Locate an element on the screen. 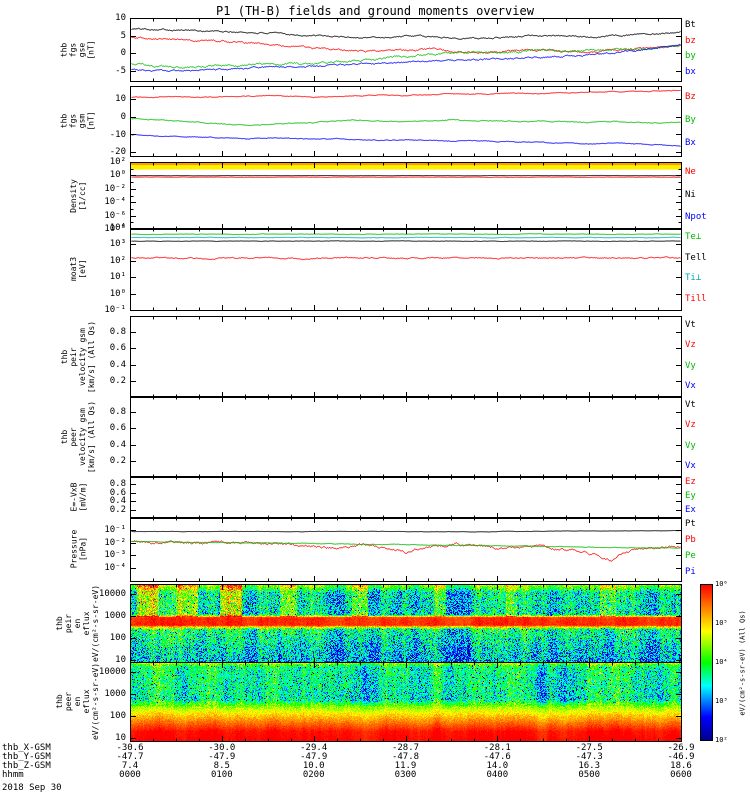 Image resolution: width=750 pixels, height=800 pixels. y-tick-label: 100 is located at coordinates (117, 715).